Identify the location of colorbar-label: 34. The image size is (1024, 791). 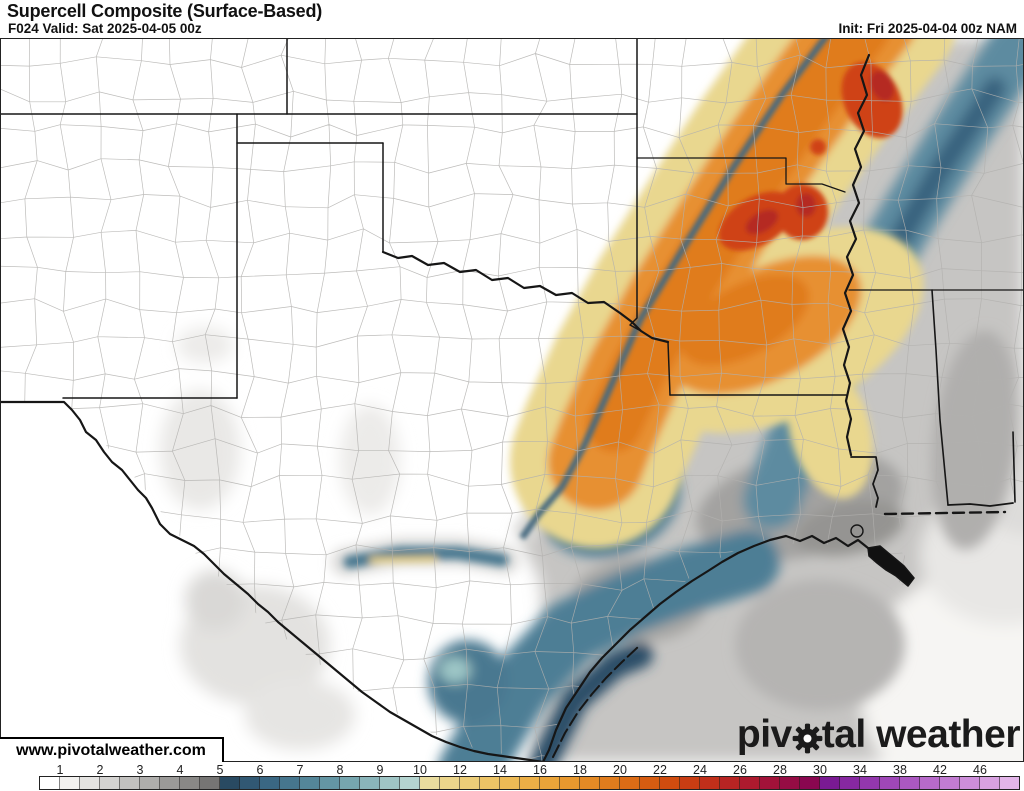
(860, 770).